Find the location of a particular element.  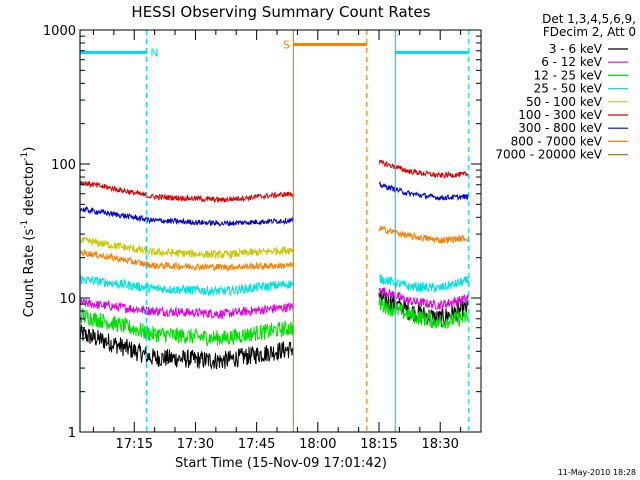

series-300-800-kev is located at coordinates (274, 204).